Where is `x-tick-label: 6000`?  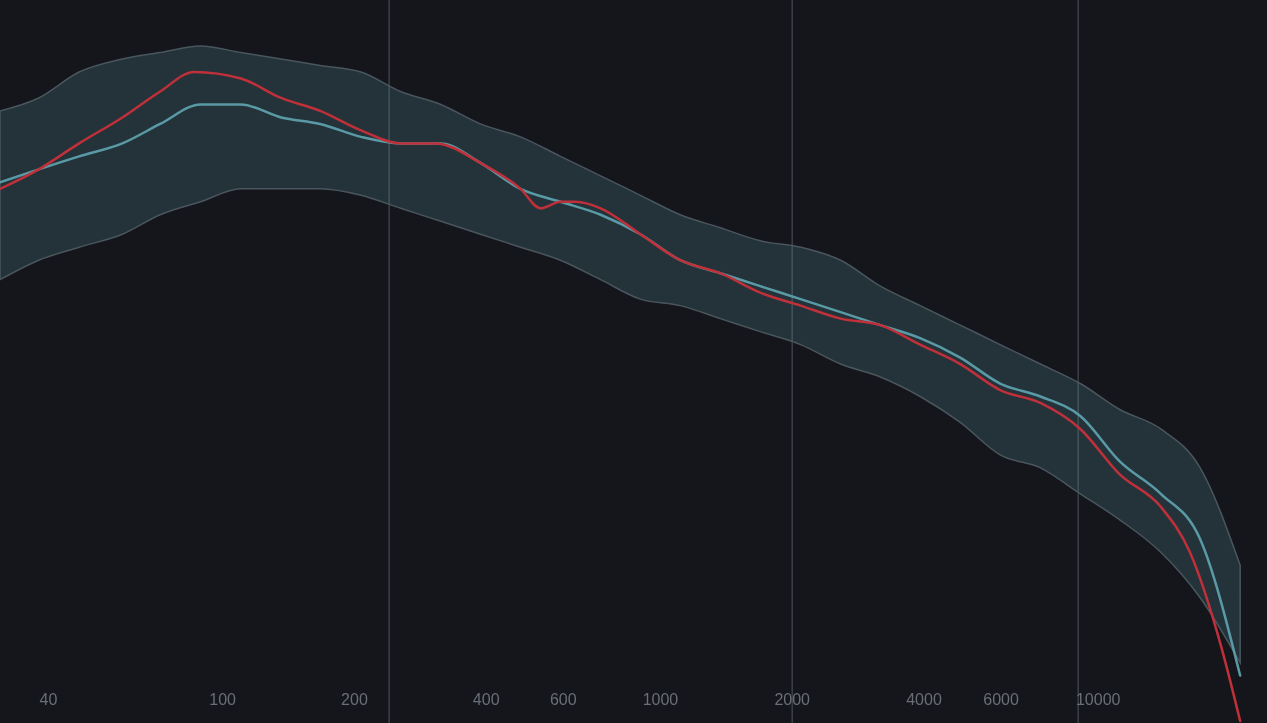 x-tick-label: 6000 is located at coordinates (1001, 699).